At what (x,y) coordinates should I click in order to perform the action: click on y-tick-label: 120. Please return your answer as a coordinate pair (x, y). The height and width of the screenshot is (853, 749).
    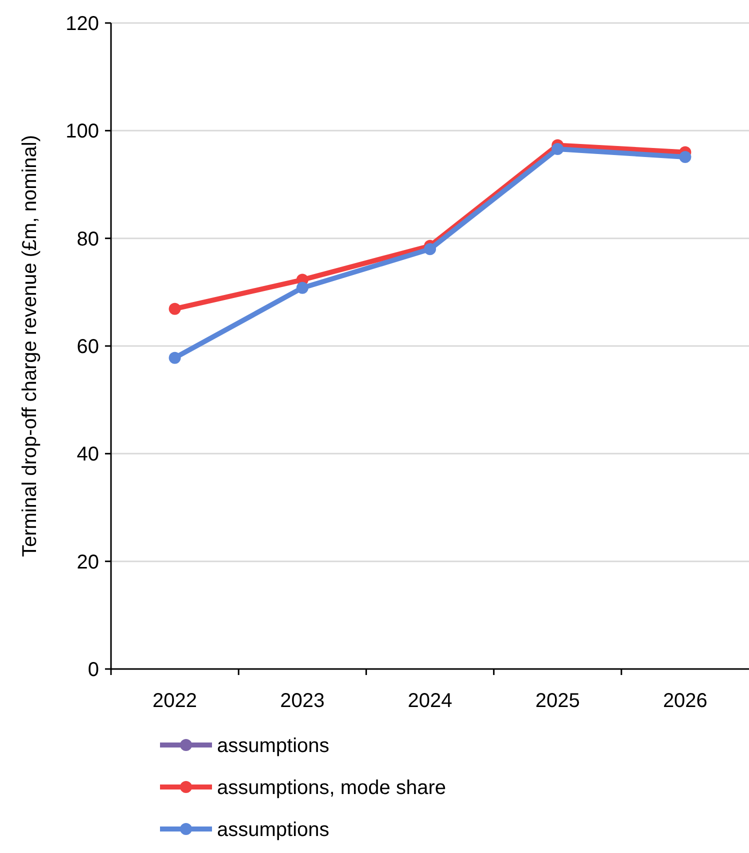
    Looking at the image, I should click on (82, 24).